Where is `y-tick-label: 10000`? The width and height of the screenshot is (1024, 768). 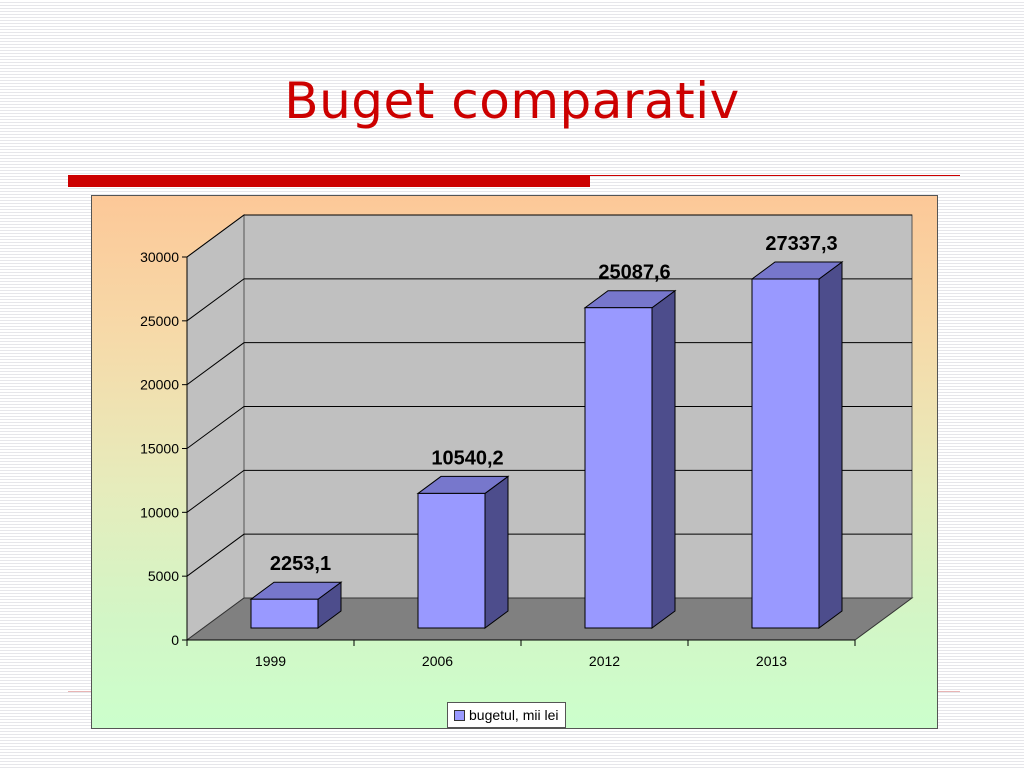
y-tick-label: 10000 is located at coordinates (159, 512).